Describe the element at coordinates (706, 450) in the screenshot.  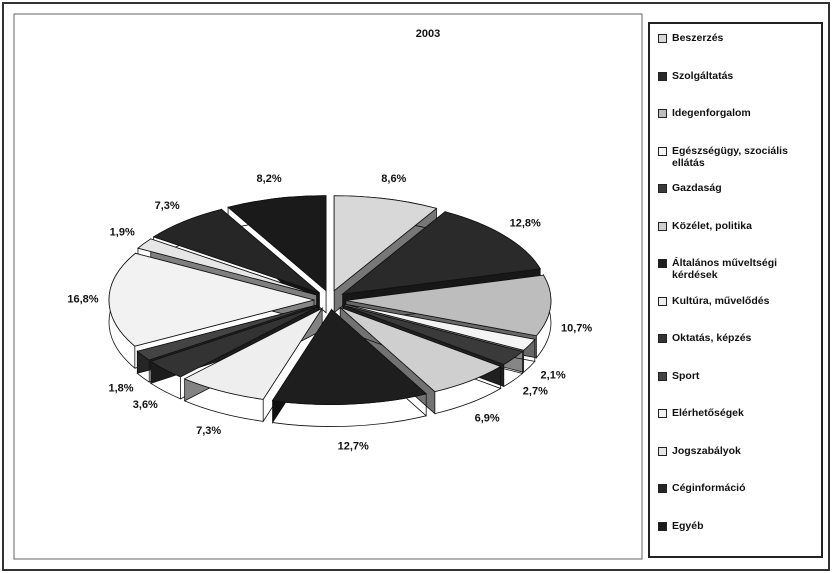
I see `legend-label: Jogszabályok` at that location.